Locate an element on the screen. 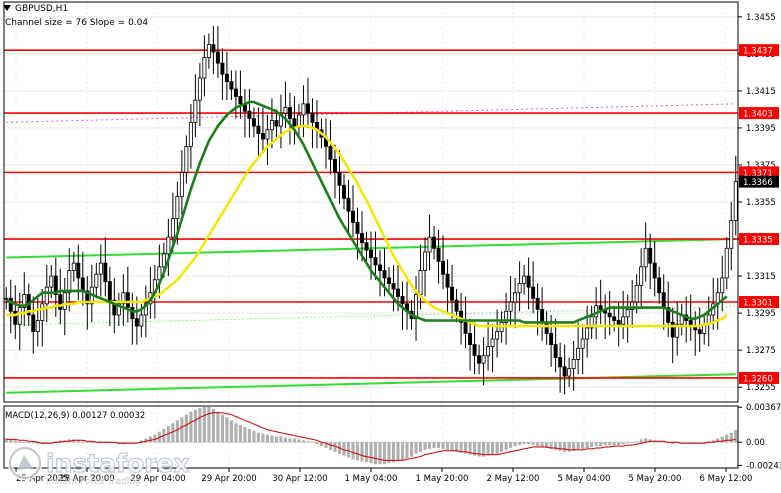  channel-info-label: Channel size = 76 Slope = 0.04 is located at coordinates (76, 23).